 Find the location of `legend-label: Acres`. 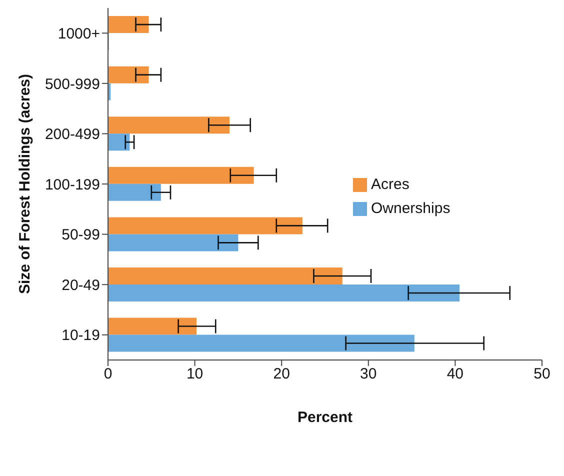

legend-label: Acres is located at coordinates (390, 184).